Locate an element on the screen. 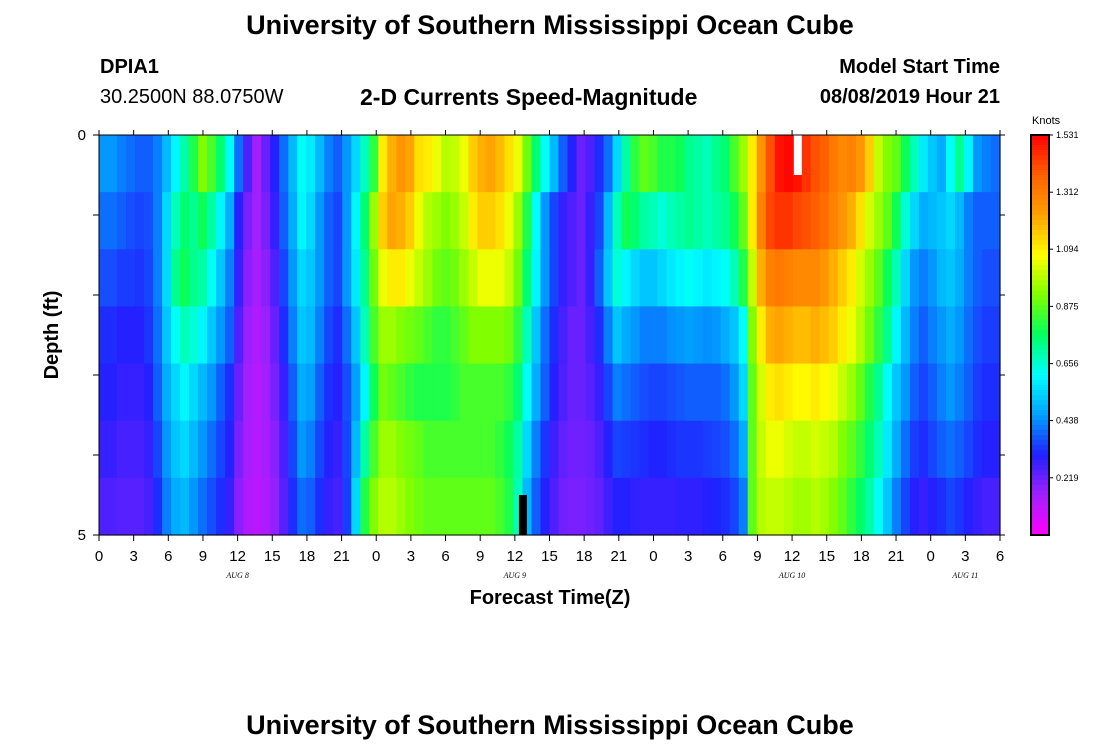 The height and width of the screenshot is (750, 1100). x-tick-label: 18 is located at coordinates (307, 556).